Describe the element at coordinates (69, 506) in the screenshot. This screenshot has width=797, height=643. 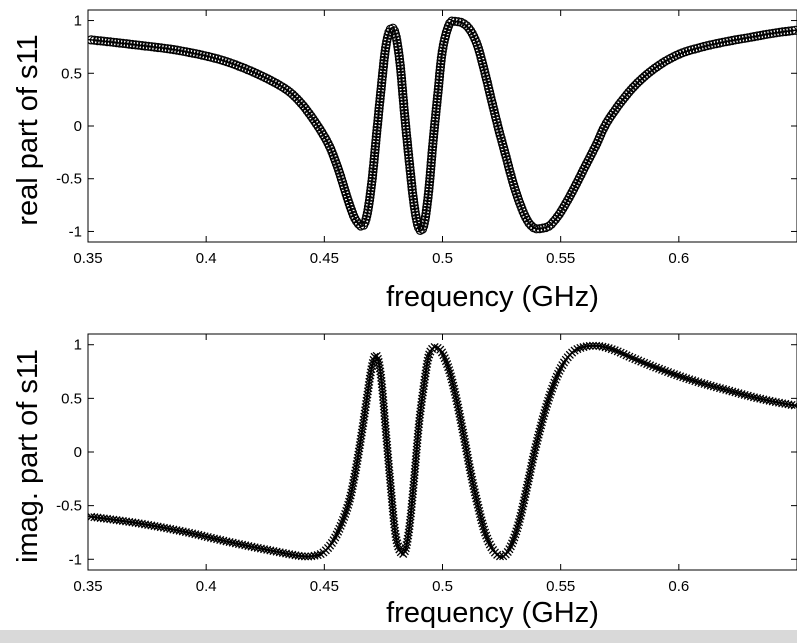
I see `y-tick-label: -0.5` at that location.